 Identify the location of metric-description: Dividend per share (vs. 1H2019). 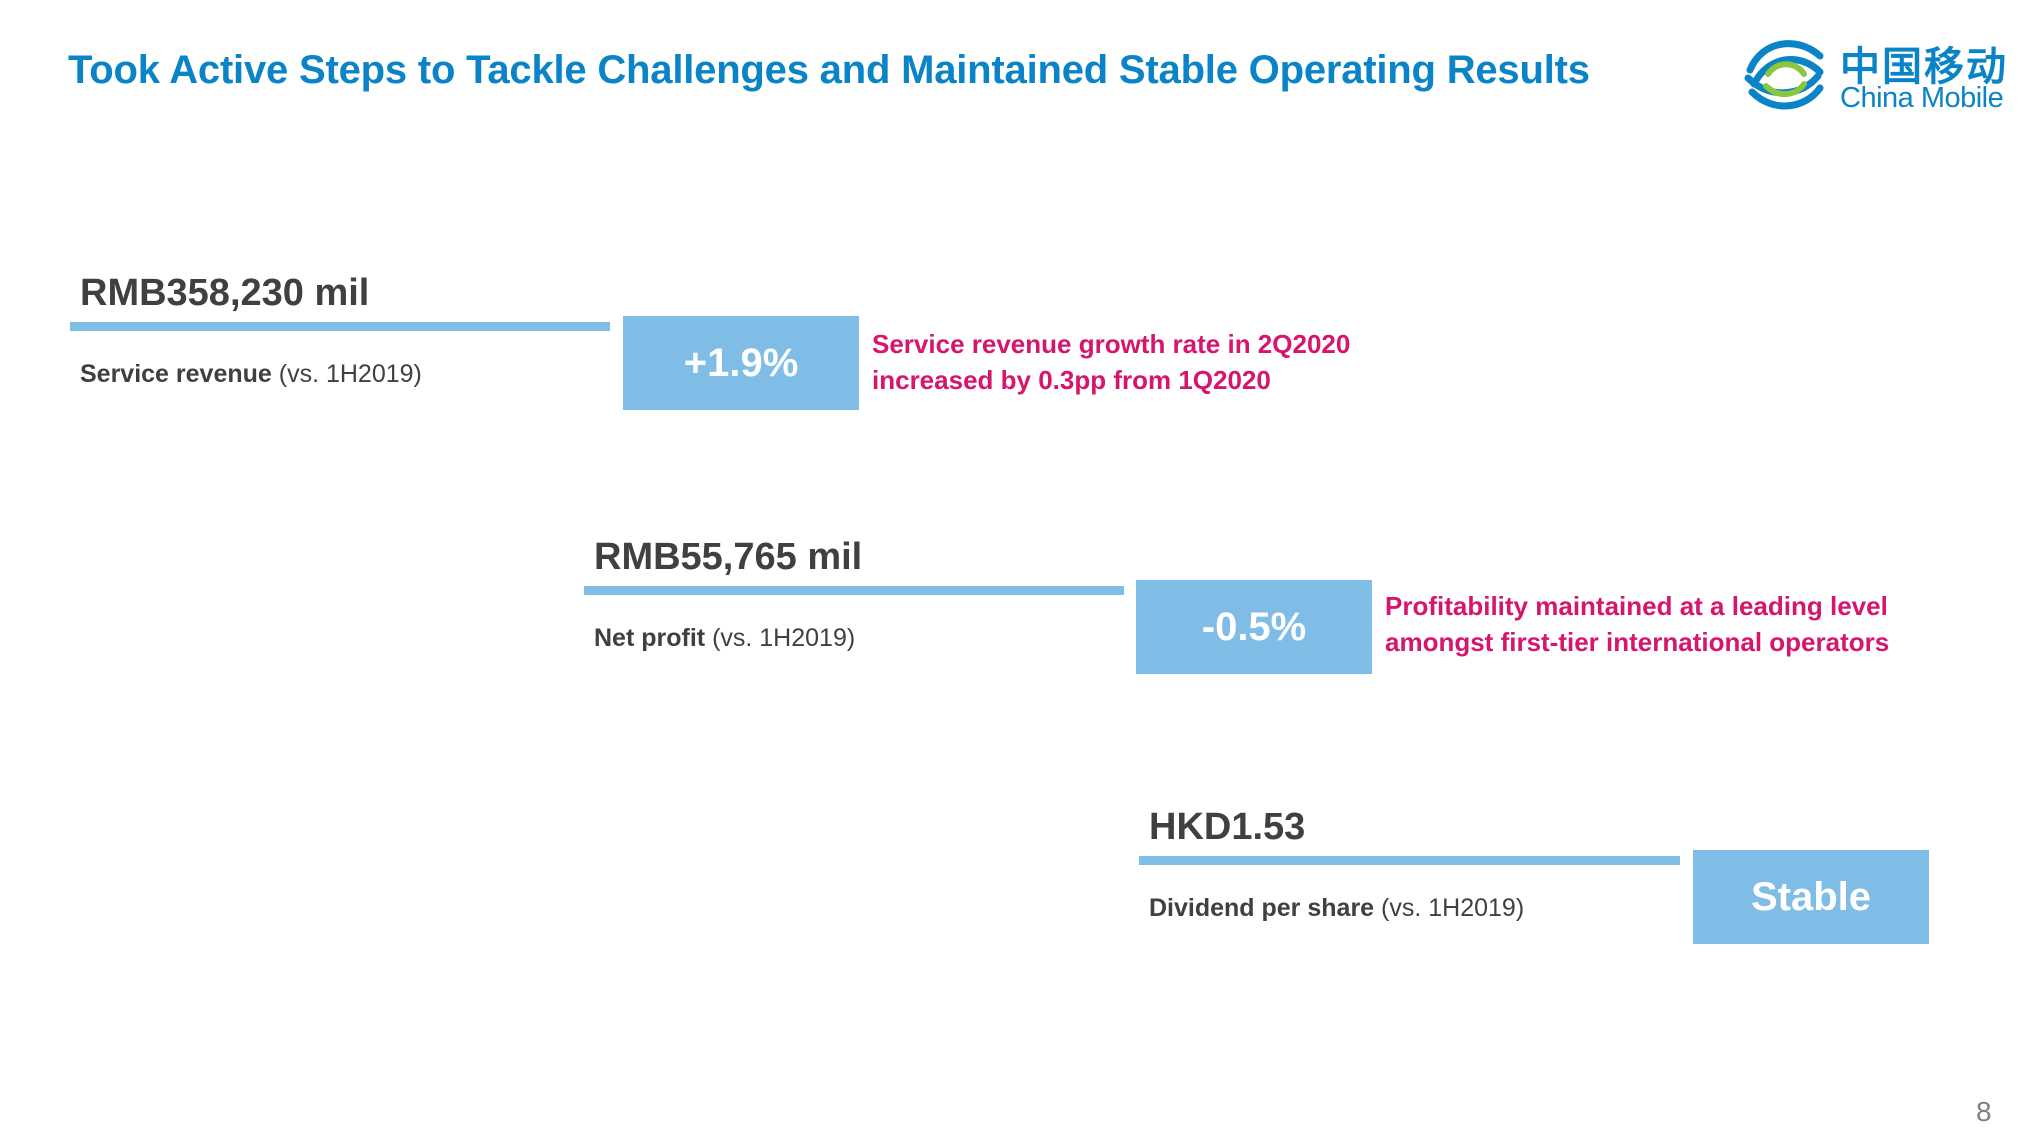
(1336, 908).